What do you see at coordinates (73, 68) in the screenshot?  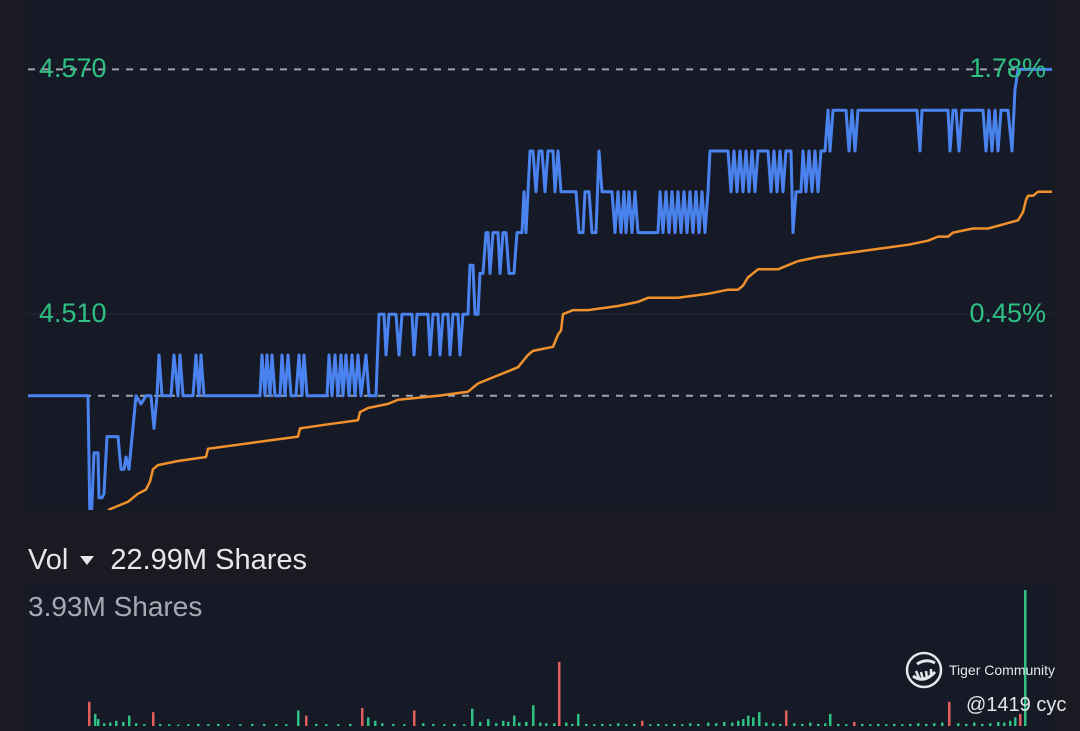 I see `price-label-top: 4.570` at bounding box center [73, 68].